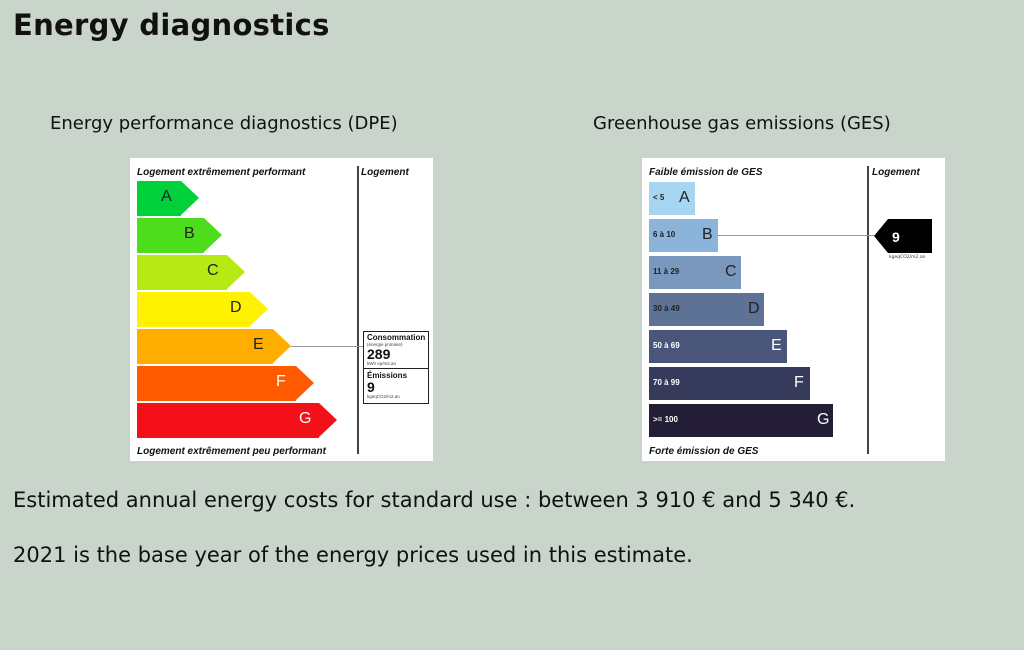  I want to click on ges-bar-range: 50 à 69, so click(666, 345).